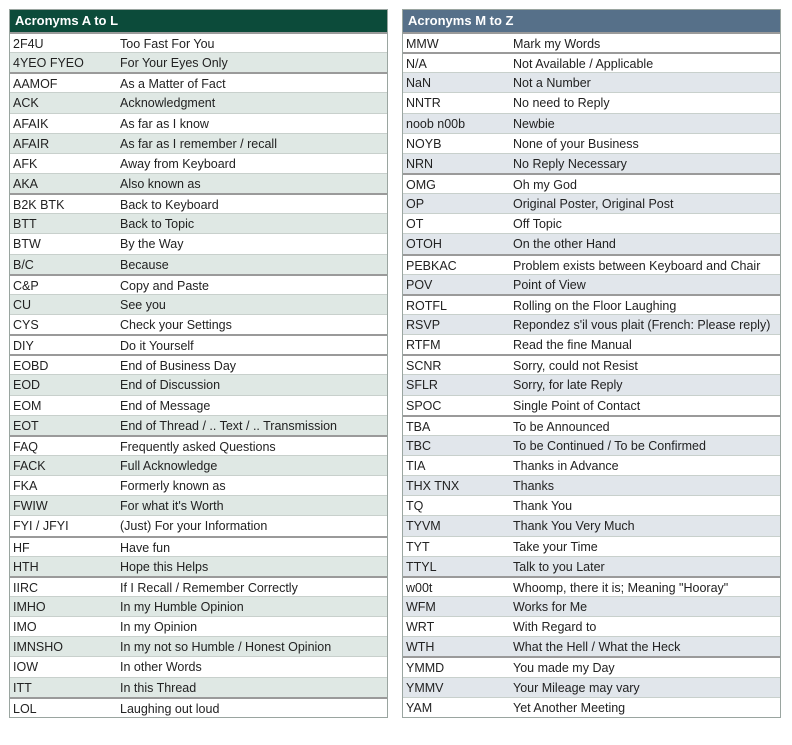 The height and width of the screenshot is (745, 792). I want to click on meaning: Not a Number, so click(552, 83).